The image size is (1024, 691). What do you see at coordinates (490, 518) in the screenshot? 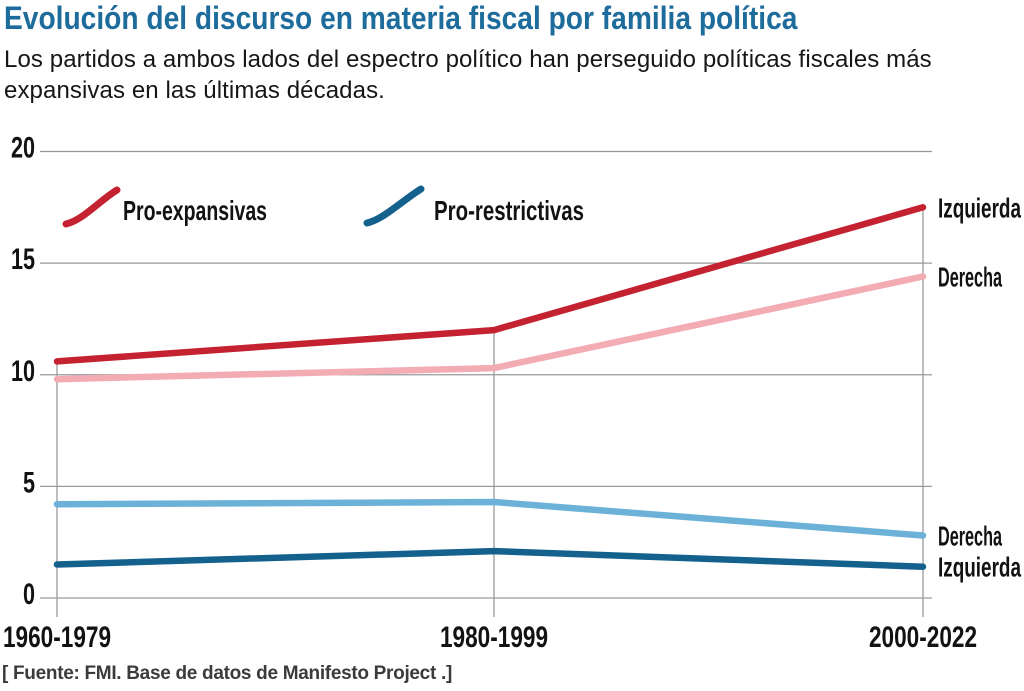
I see `series-line-pro_restrictivas_light` at bounding box center [490, 518].